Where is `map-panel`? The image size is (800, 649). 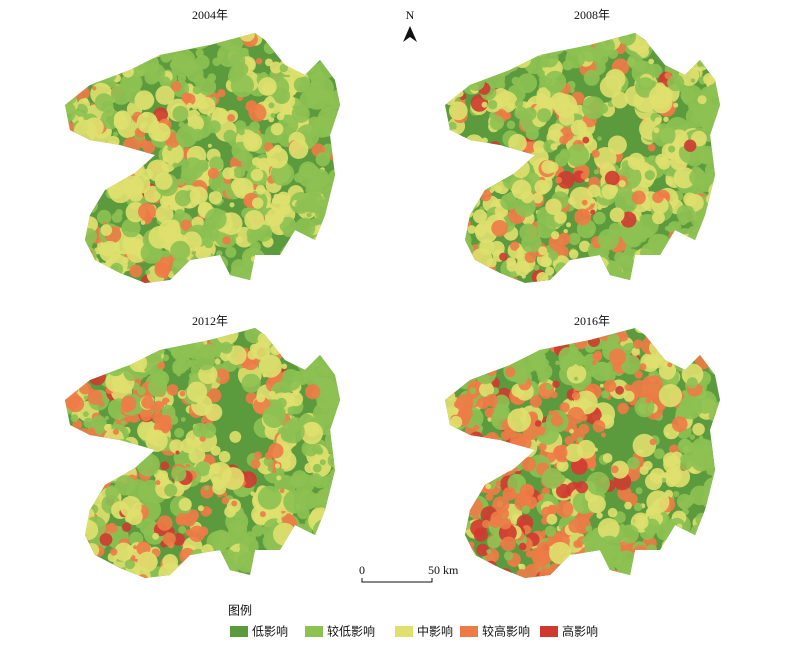 map-panel is located at coordinates (582, 158).